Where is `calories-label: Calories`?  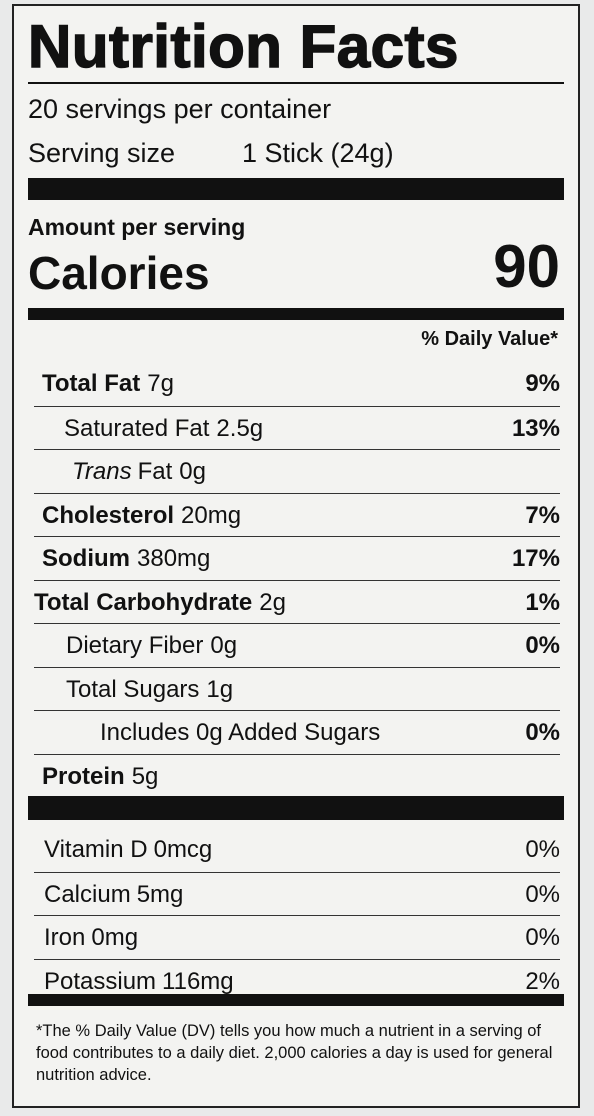
calories-label: Calories is located at coordinates (119, 273).